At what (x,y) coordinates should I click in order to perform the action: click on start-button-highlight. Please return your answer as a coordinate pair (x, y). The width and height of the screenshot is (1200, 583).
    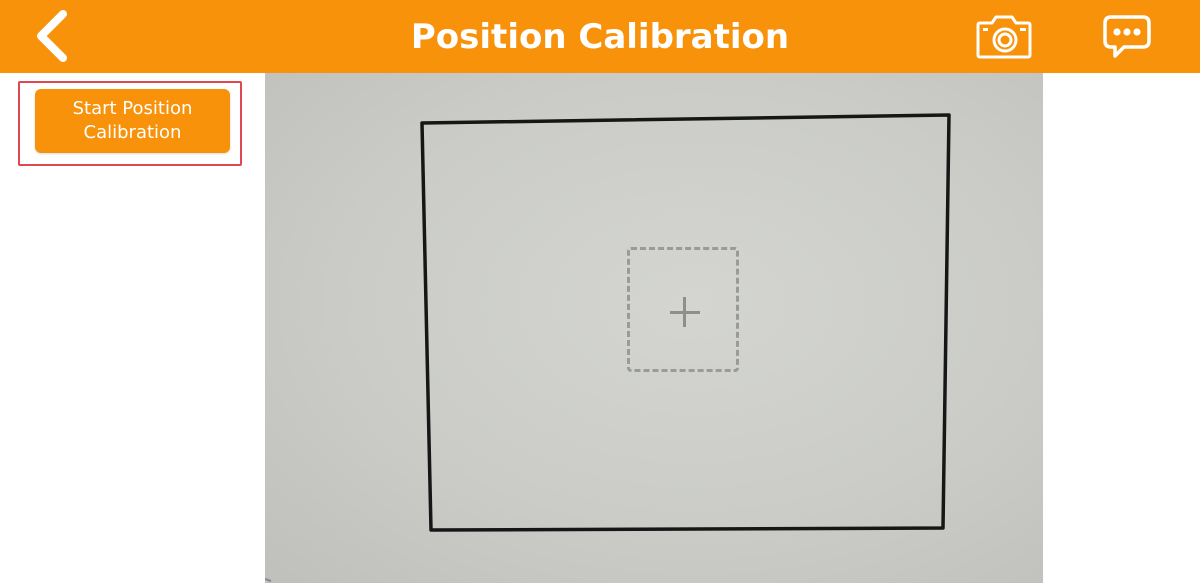
    Looking at the image, I should click on (130, 123).